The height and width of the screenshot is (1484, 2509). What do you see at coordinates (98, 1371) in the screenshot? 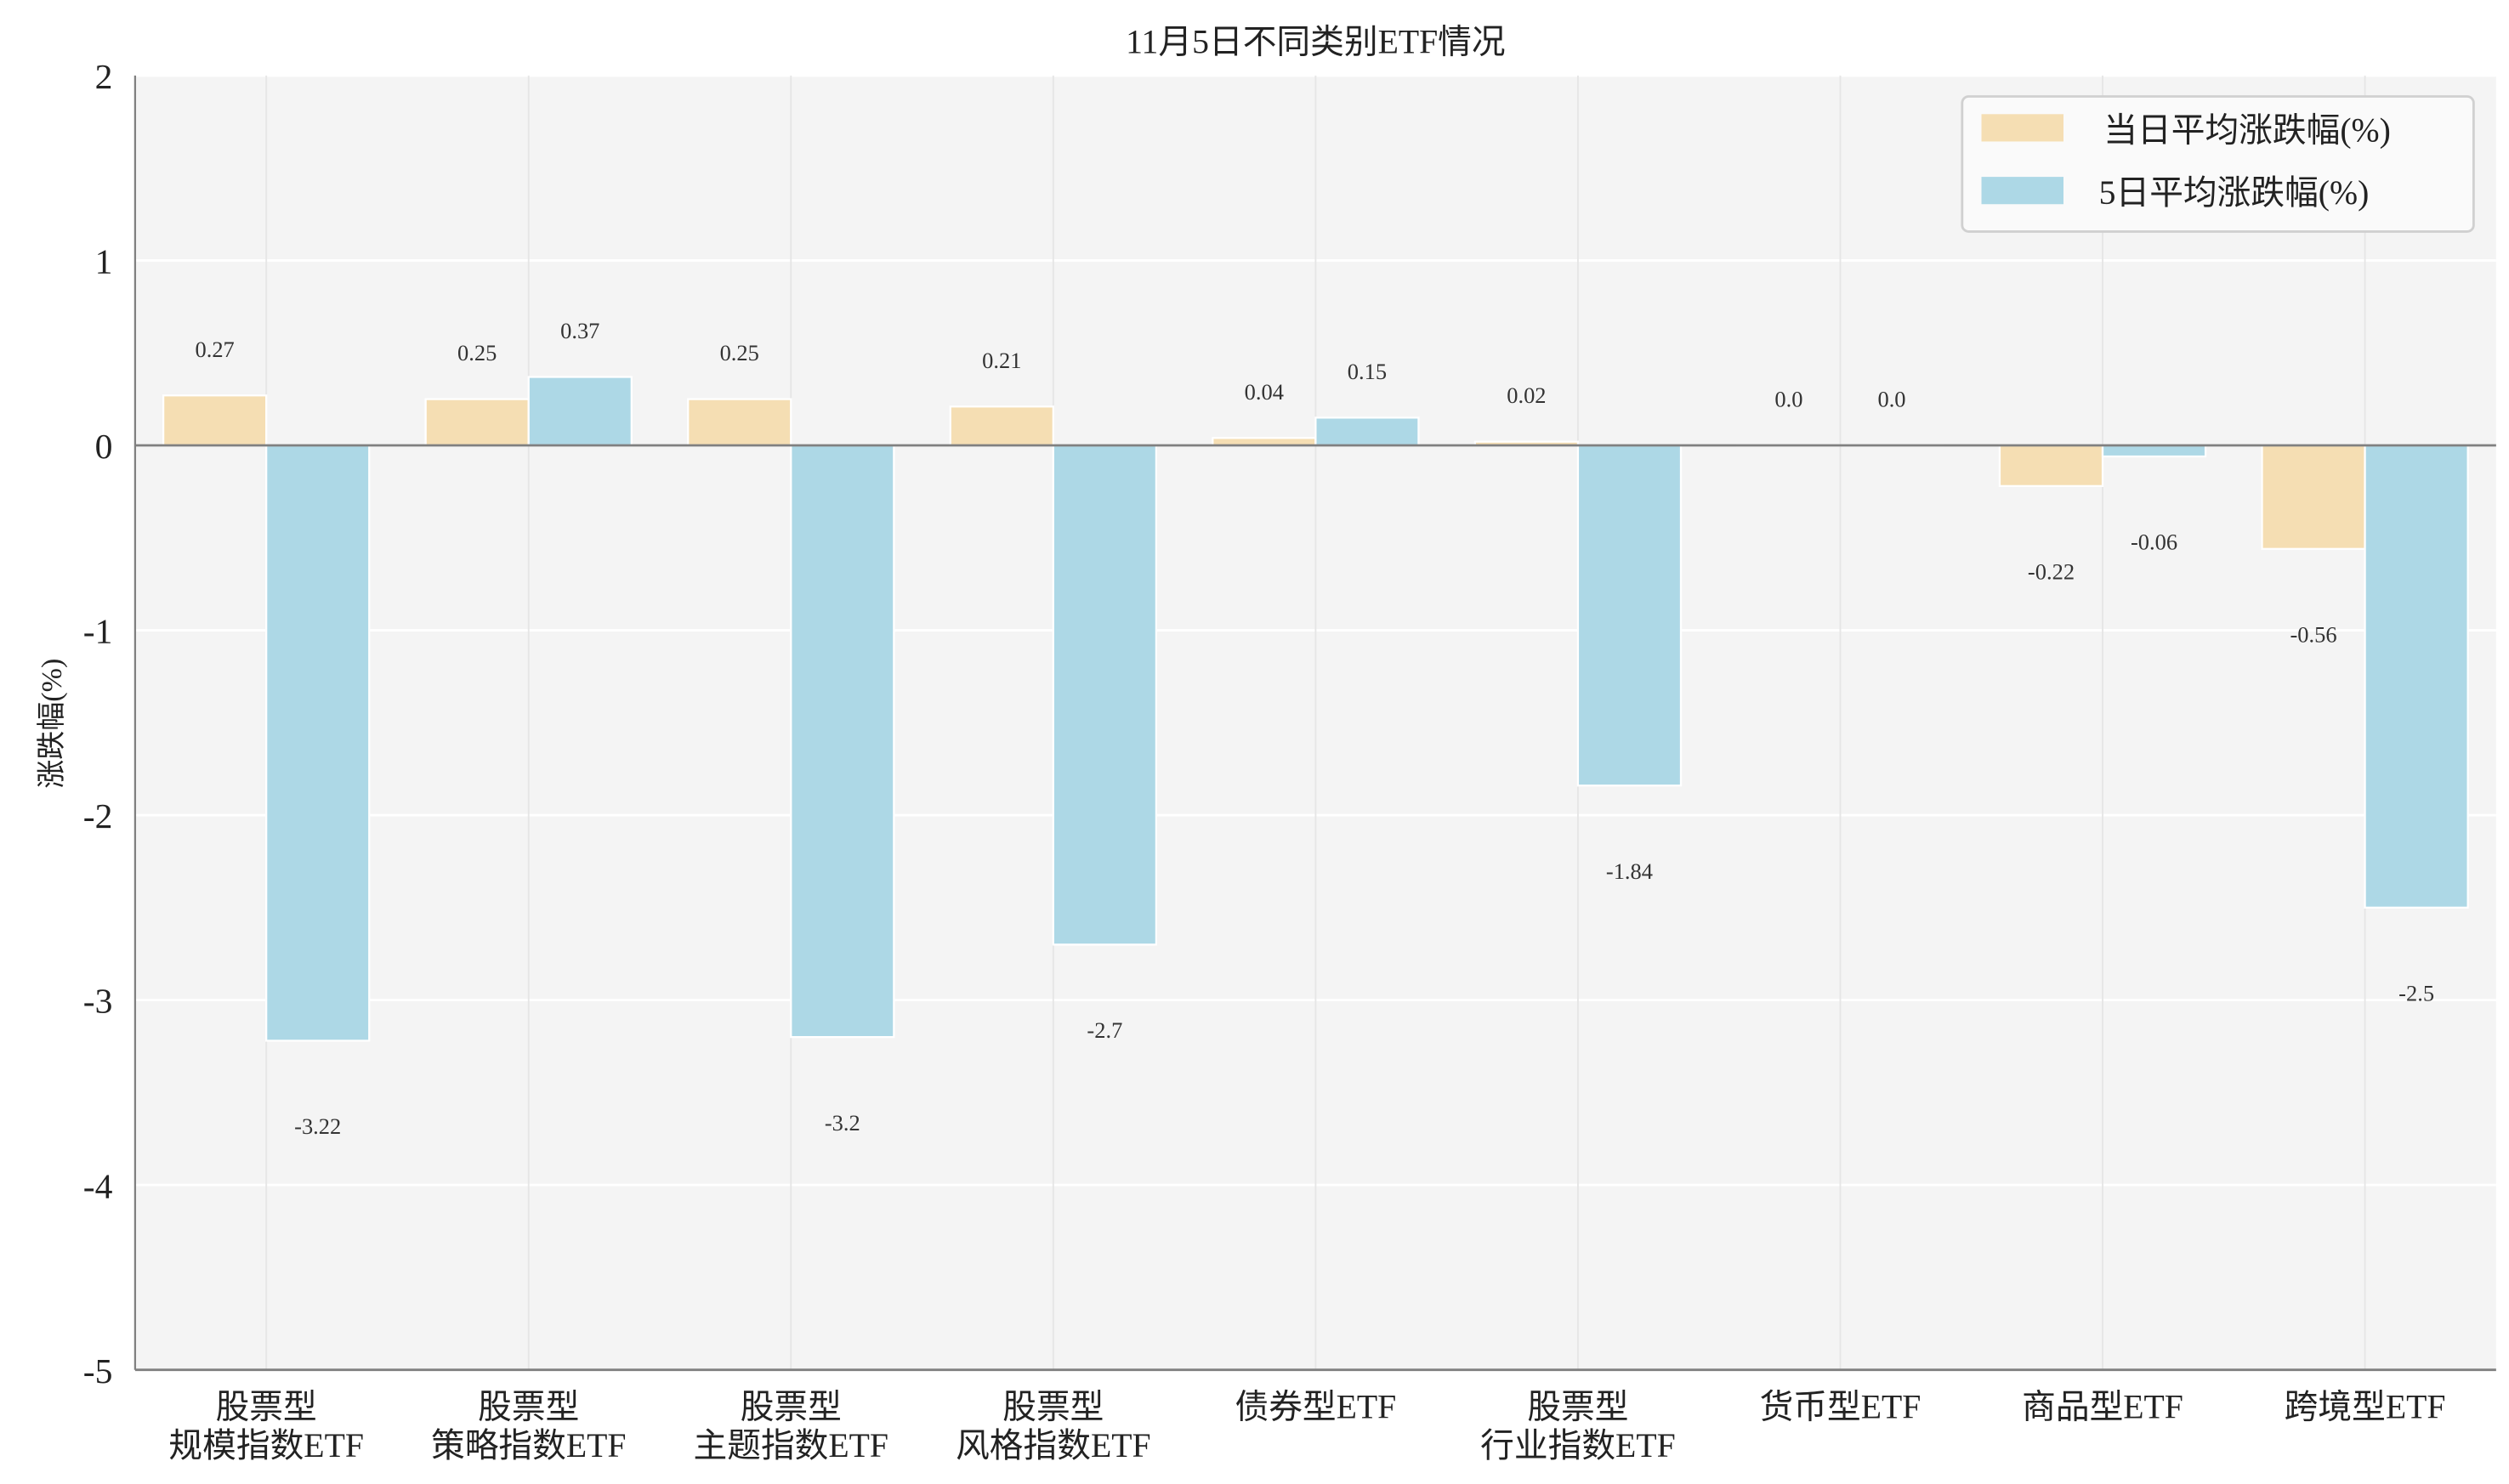
I see `y-tick-label: -5` at bounding box center [98, 1371].